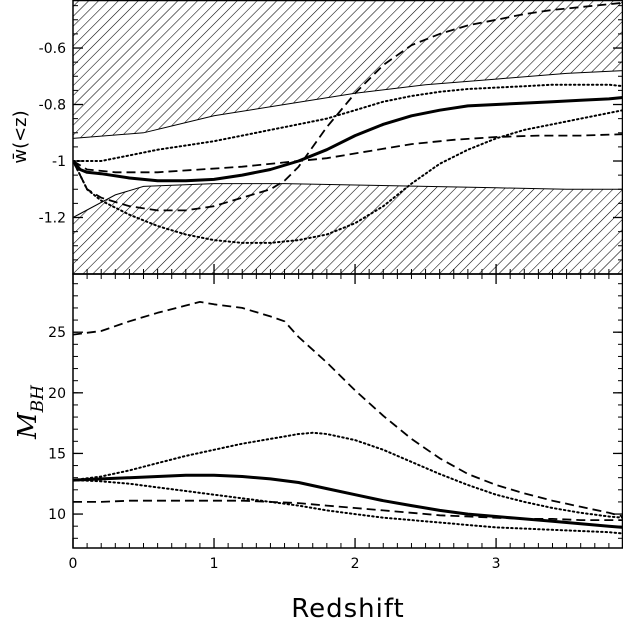 The height and width of the screenshot is (620, 623). I want to click on bottom-y-tick-label: 15, so click(57, 454).